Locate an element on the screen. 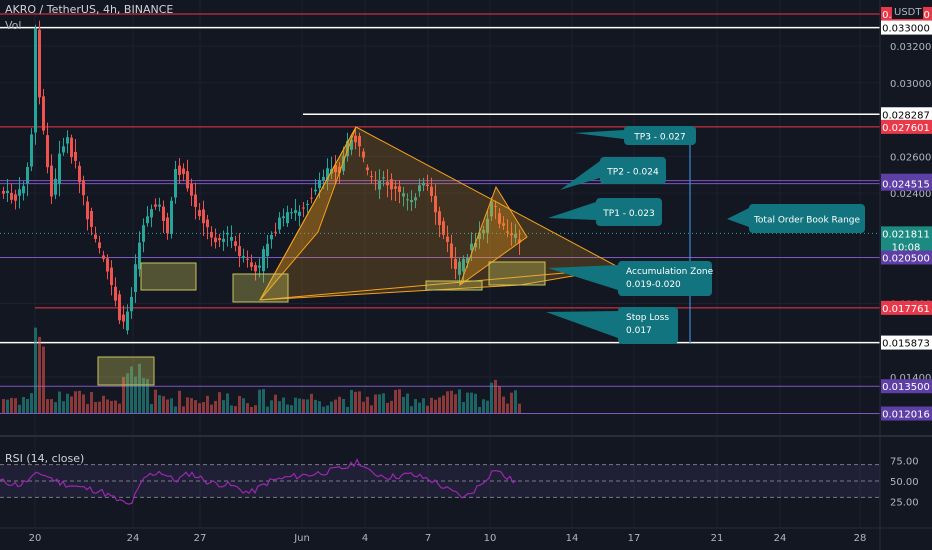  time-tick-label: 7 is located at coordinates (428, 538).